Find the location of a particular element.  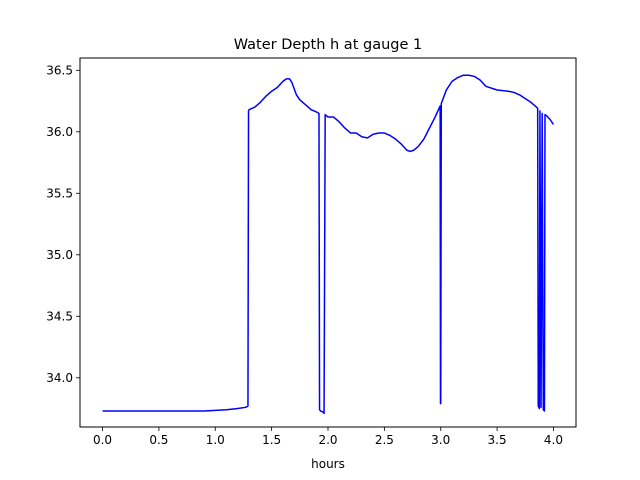

x-tick-label: 1.0 is located at coordinates (215, 440).